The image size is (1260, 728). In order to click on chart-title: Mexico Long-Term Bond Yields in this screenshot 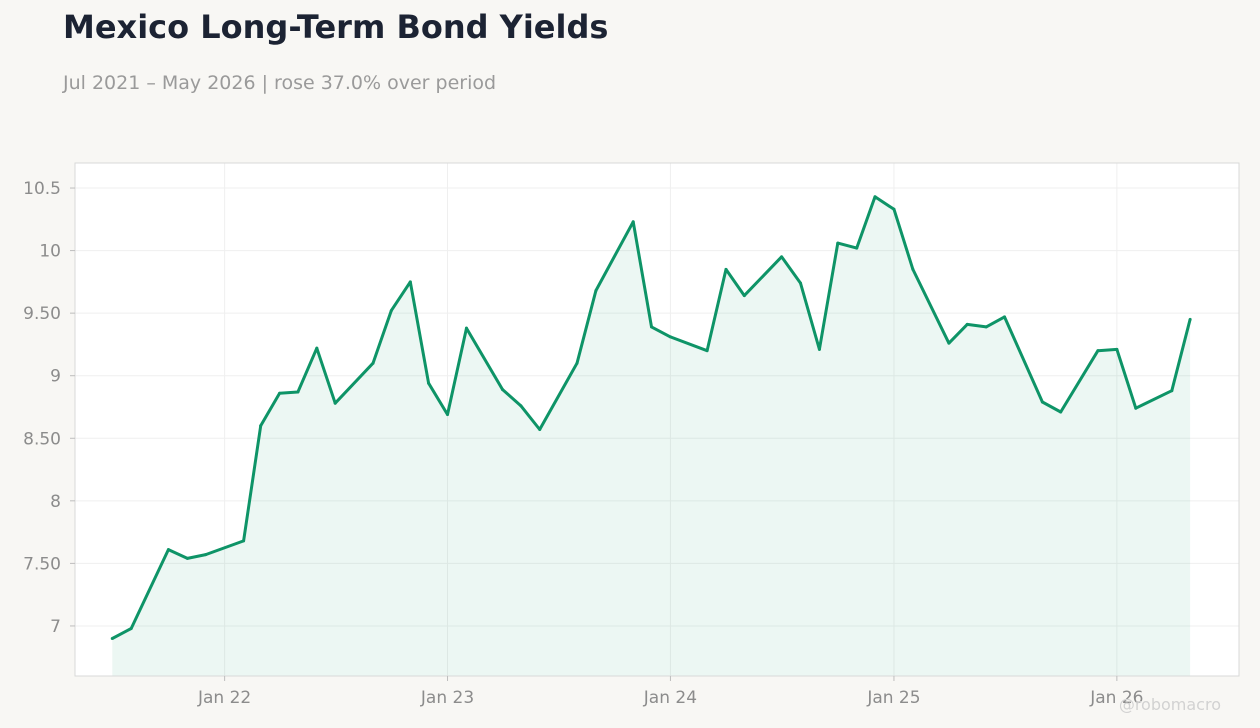, I will do `click(336, 27)`.